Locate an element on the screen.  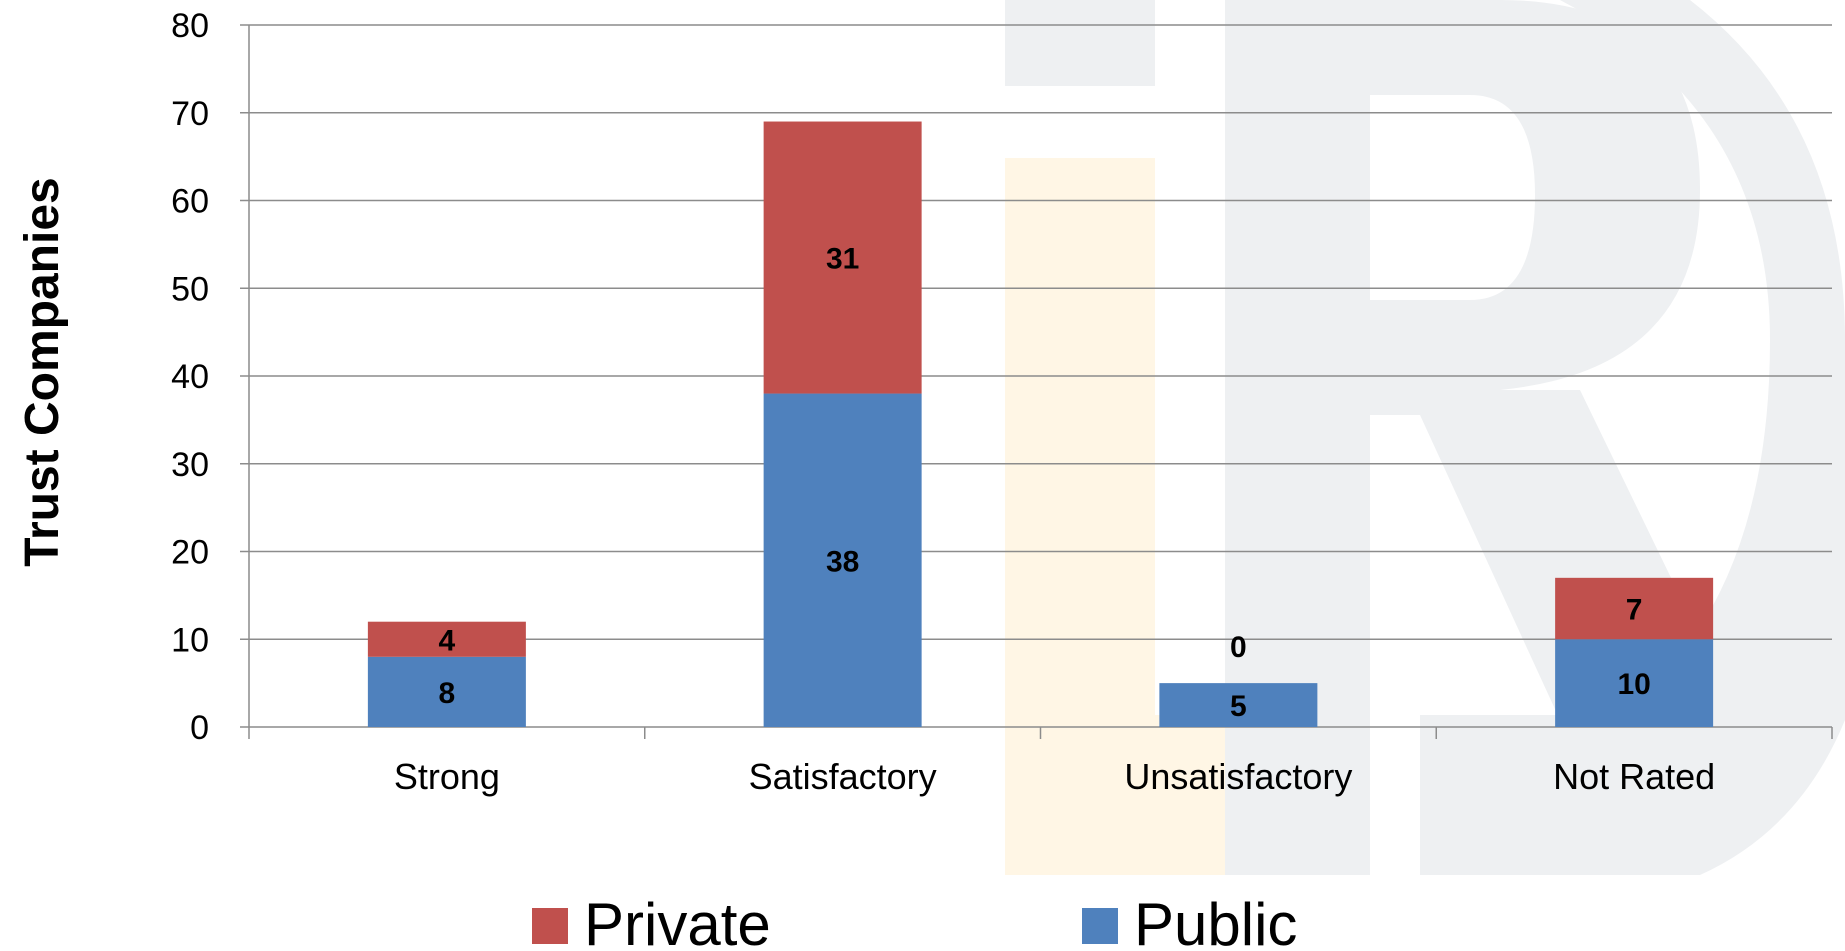
legend-label-private: Private is located at coordinates (677, 921).